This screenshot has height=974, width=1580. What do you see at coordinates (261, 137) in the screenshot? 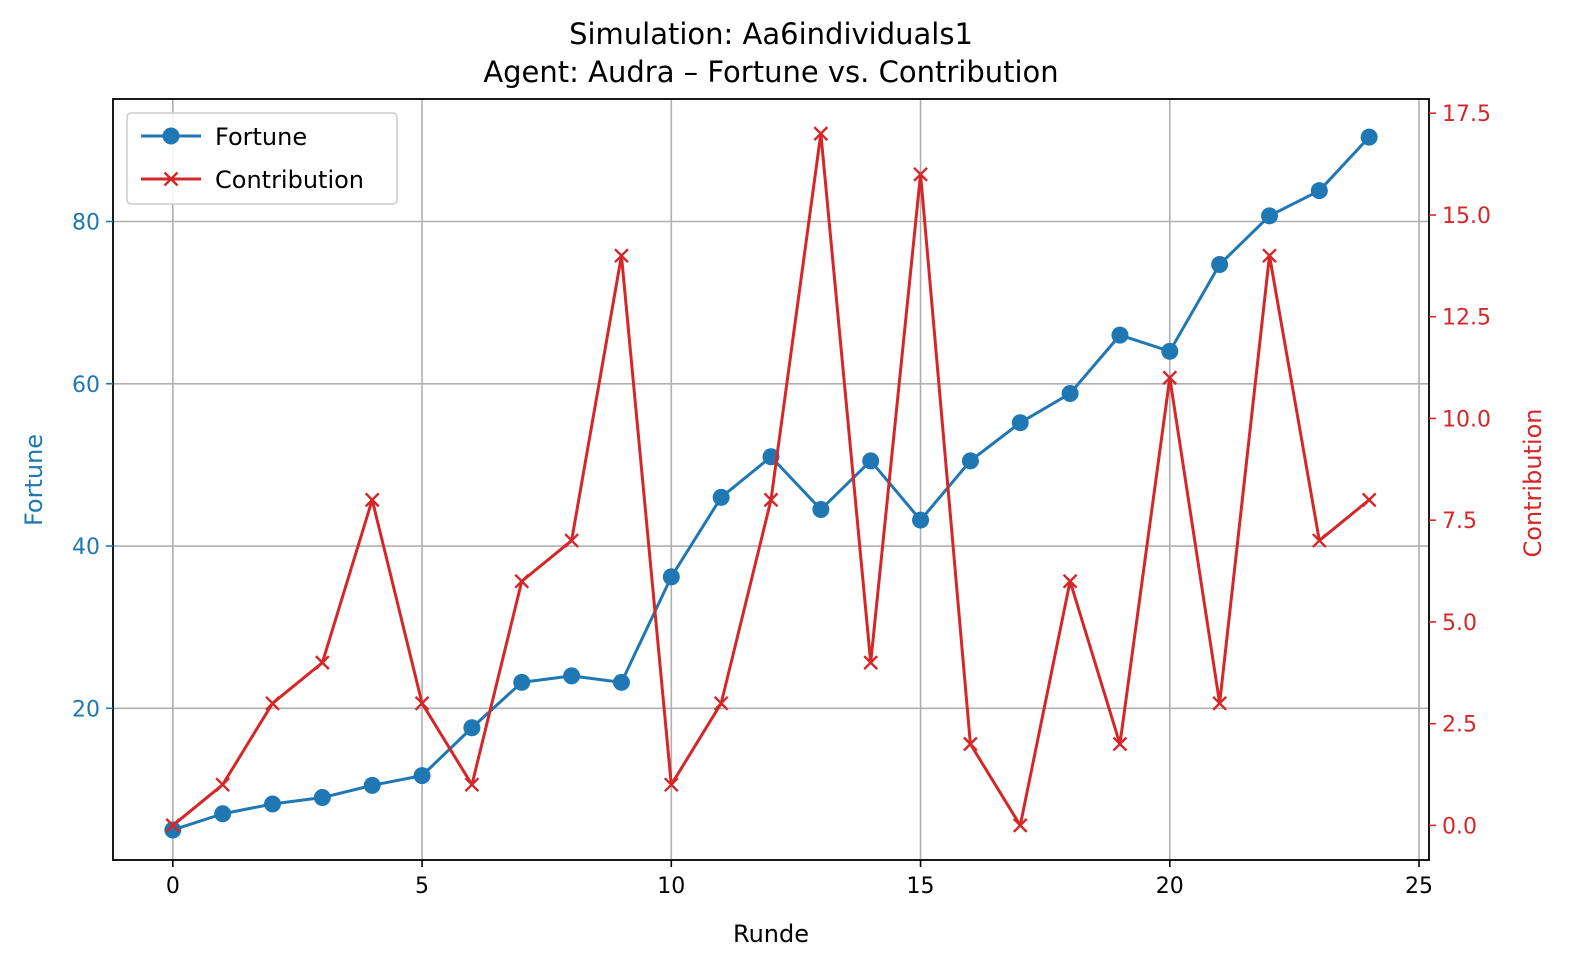
I see `legend-fortune-label: Fortune` at bounding box center [261, 137].